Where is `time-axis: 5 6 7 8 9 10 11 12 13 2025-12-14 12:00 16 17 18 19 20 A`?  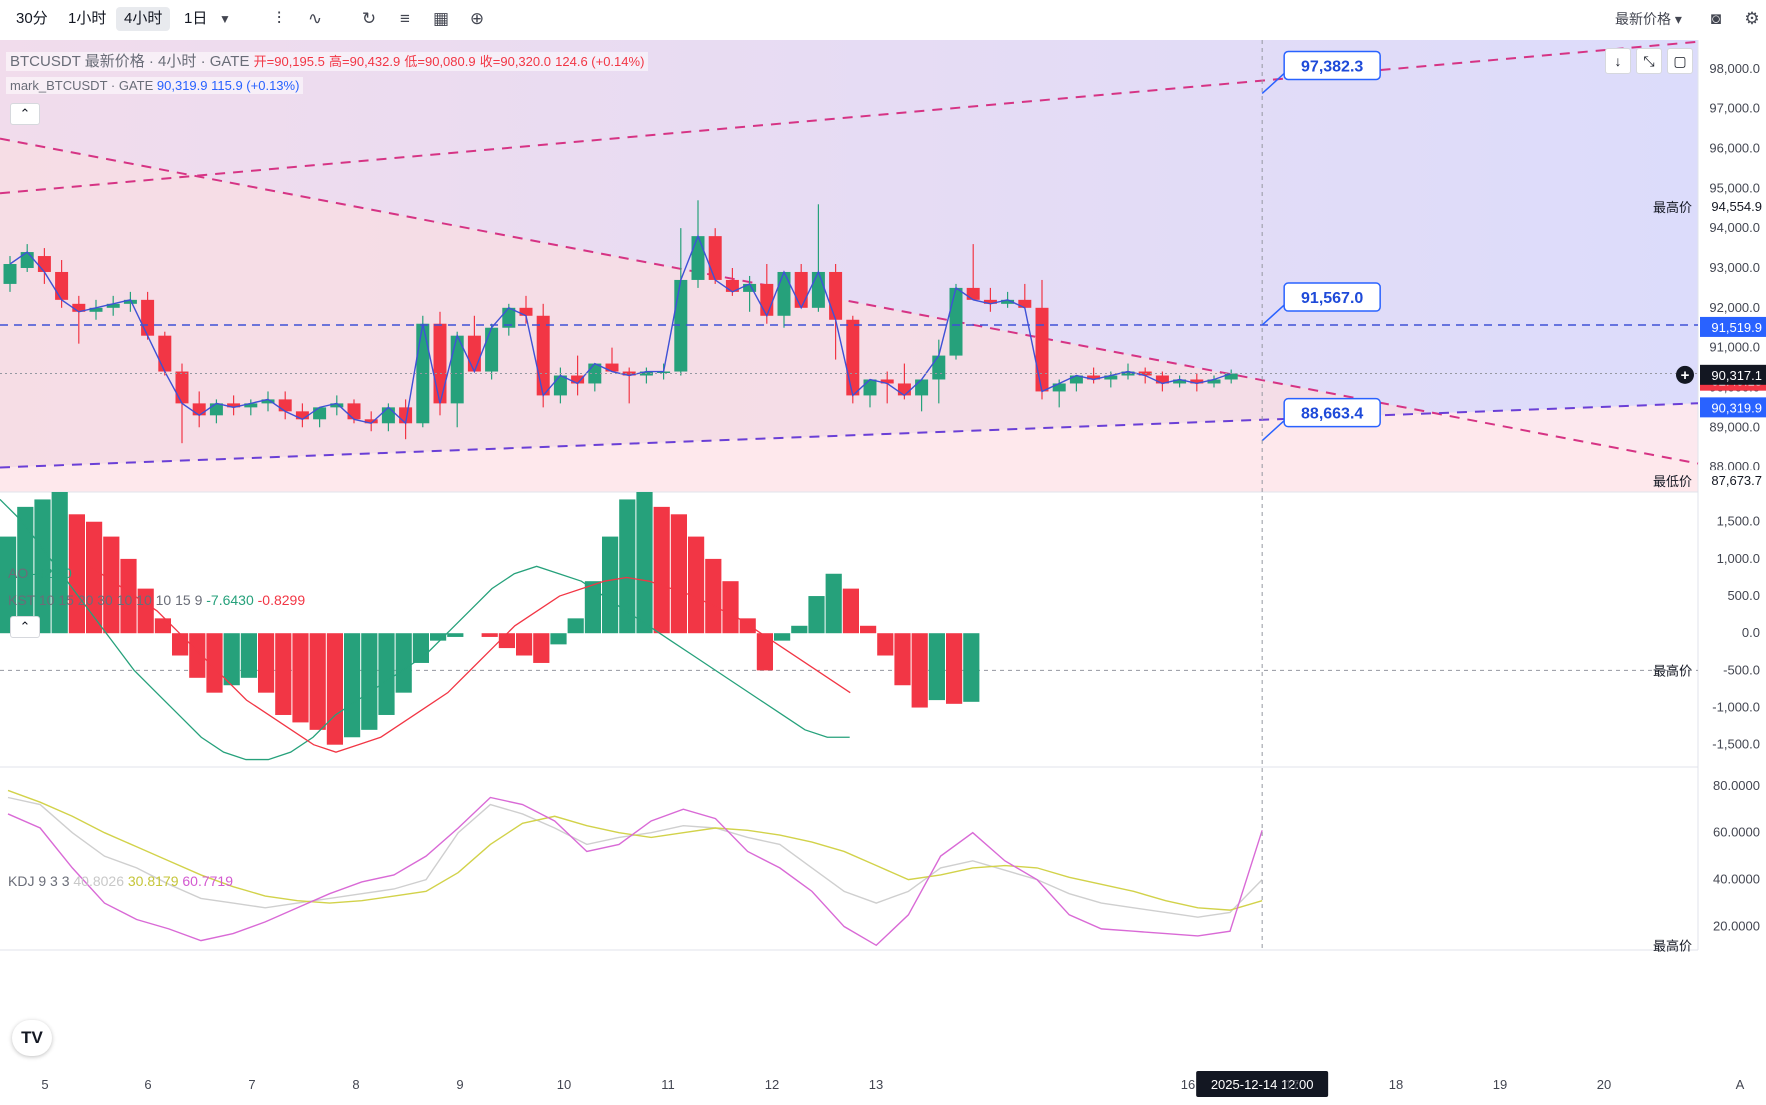 time-axis: 5 6 7 8 9 10 11 12 13 2025-12-14 12:00 16 17 18 19 20 A is located at coordinates (893, 1084).